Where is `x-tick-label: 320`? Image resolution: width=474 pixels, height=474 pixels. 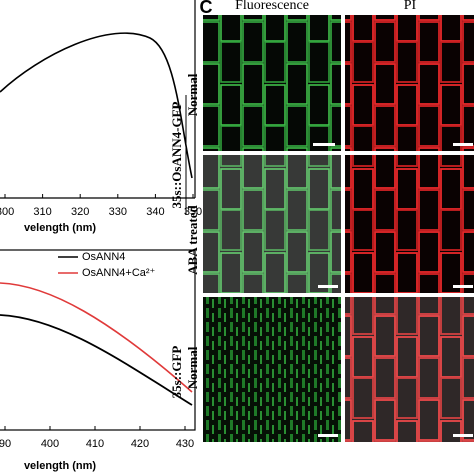
x-tick-label: 320 is located at coordinates (80, 212).